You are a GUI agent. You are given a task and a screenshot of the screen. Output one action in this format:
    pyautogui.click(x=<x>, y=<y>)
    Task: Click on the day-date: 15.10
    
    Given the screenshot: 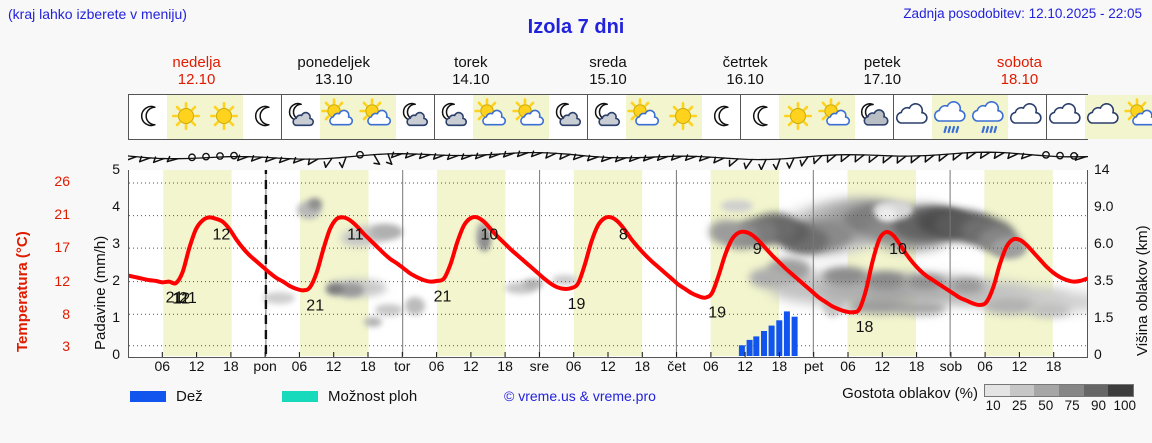 What is the action you would take?
    pyautogui.click(x=608, y=79)
    